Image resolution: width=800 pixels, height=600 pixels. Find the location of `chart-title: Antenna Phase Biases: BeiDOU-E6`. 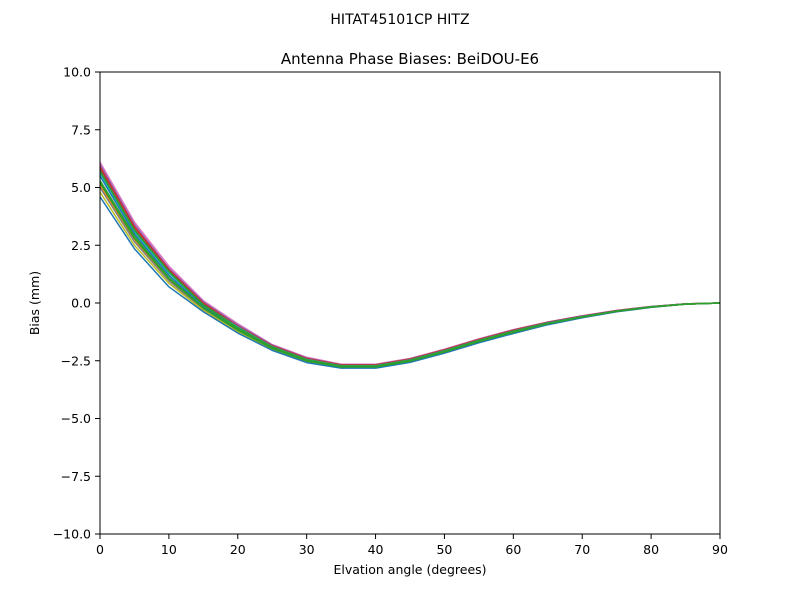

chart-title: Antenna Phase Biases: BeiDOU-E6 is located at coordinates (410, 59).